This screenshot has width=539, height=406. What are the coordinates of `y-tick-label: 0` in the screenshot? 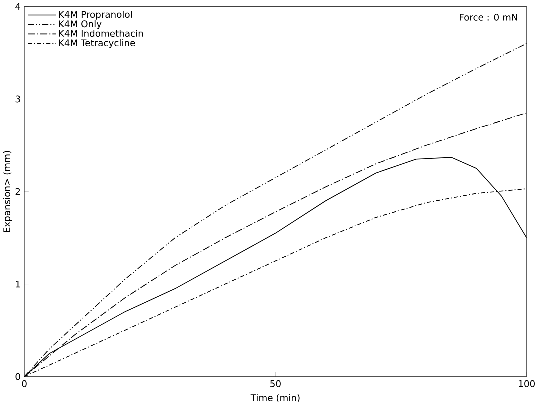 It's located at (18, 376).